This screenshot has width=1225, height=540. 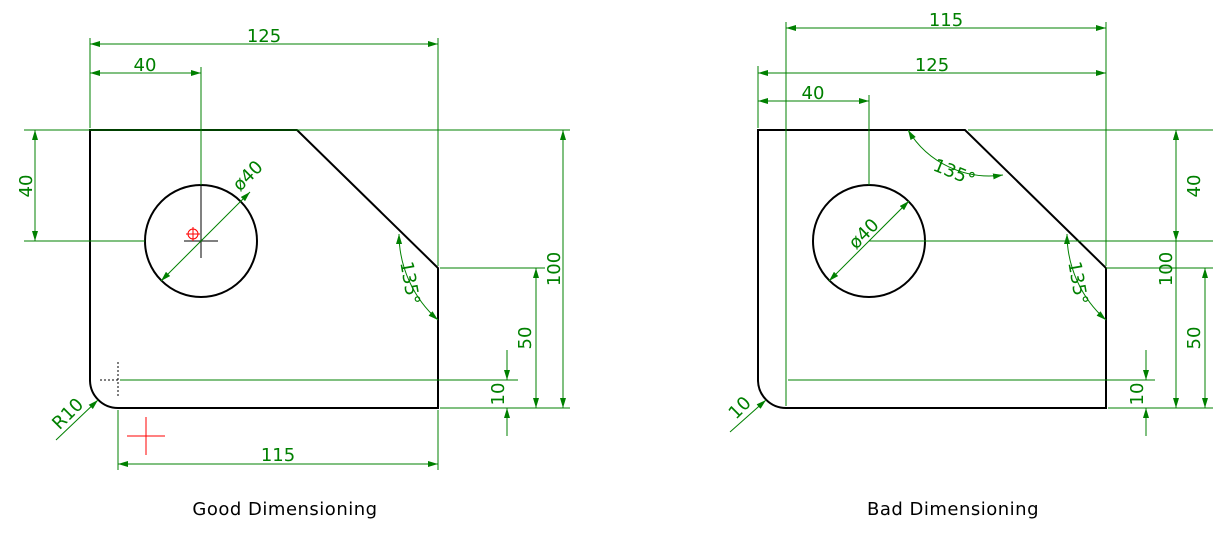 What do you see at coordinates (193, 234) in the screenshot?
I see `good-center-mark` at bounding box center [193, 234].